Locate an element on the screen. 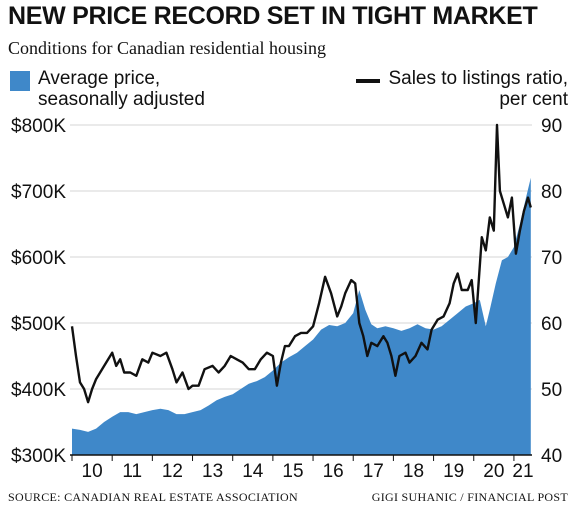 Image resolution: width=576 pixels, height=525 pixels. x-tick-label: 10 is located at coordinates (92, 471).